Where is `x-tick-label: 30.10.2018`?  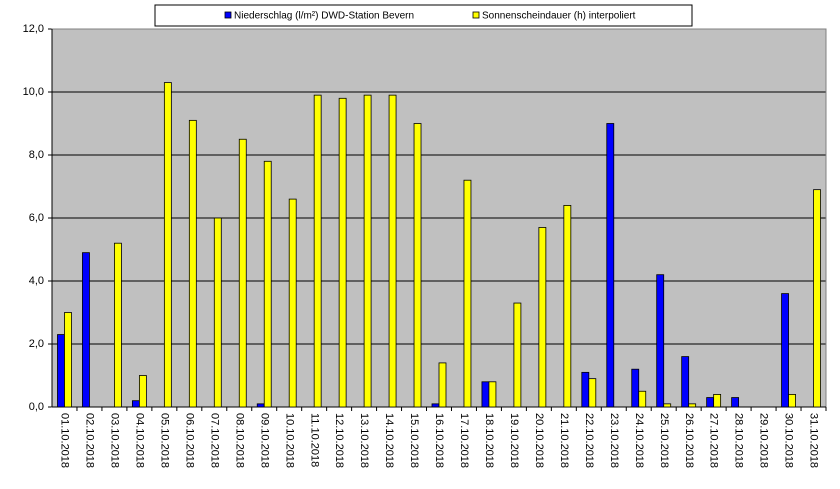 x-tick-label: 30.10.2018 is located at coordinates (789, 440).